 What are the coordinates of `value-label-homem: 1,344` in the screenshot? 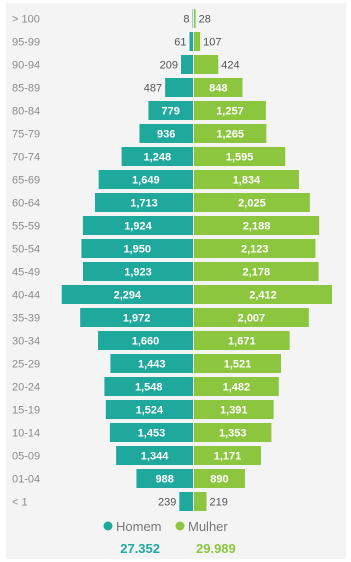 It's located at (155, 457).